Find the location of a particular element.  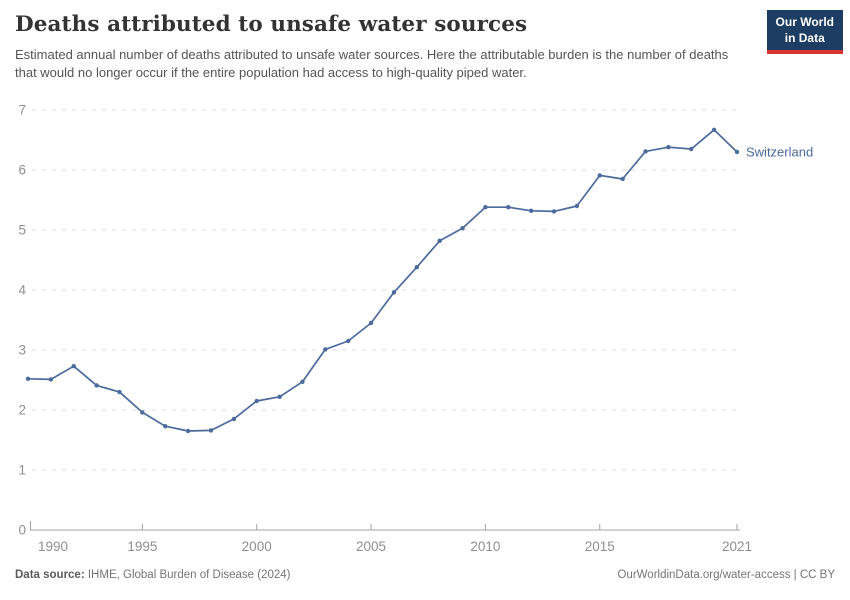

x-tick-label: 2021 is located at coordinates (737, 546).